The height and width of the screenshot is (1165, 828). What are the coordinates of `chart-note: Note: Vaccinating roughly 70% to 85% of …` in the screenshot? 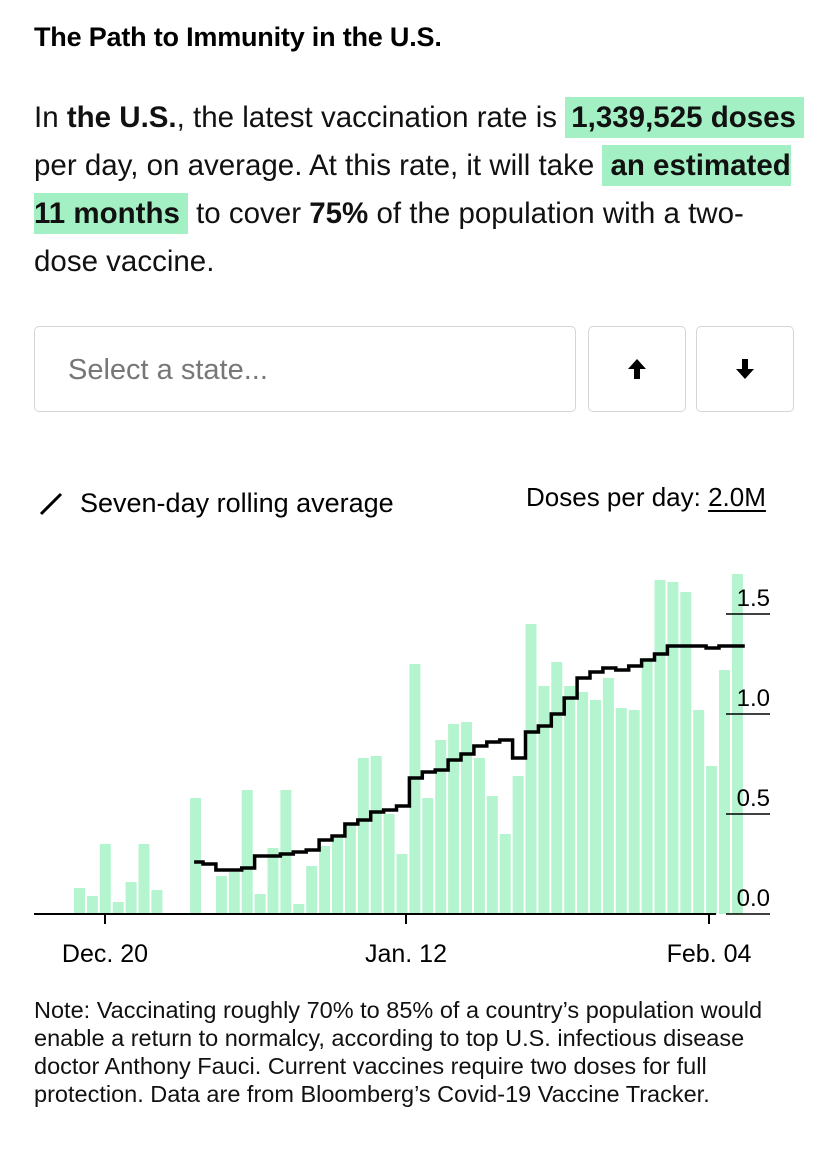 It's located at (398, 1052).